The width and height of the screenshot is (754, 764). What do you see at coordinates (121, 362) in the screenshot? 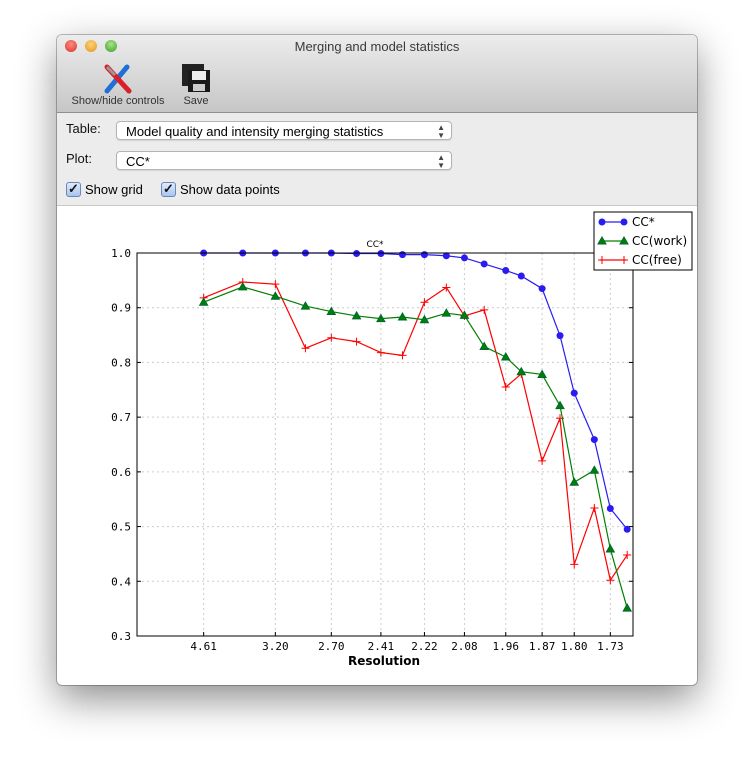
I see `y-tick-label: 0.8` at bounding box center [121, 362].